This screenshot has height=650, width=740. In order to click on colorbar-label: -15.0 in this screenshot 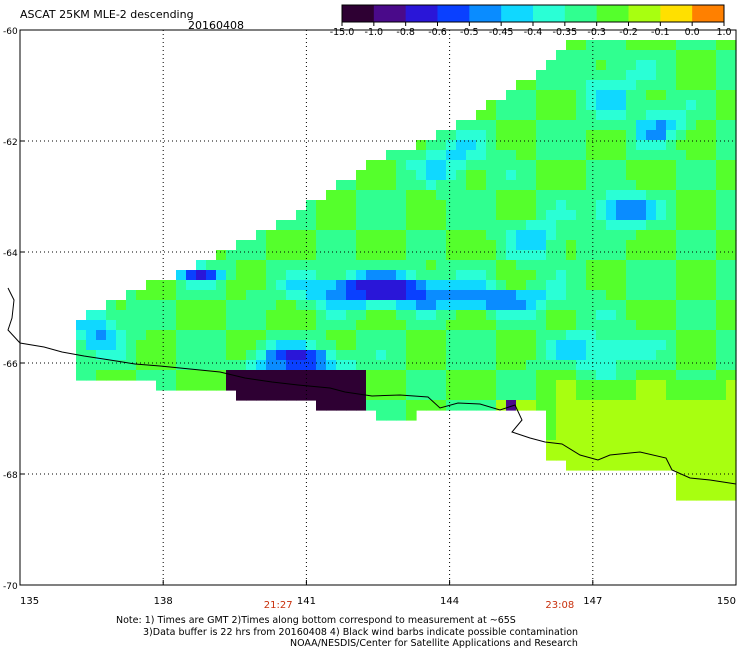, I will do `click(342, 32)`.